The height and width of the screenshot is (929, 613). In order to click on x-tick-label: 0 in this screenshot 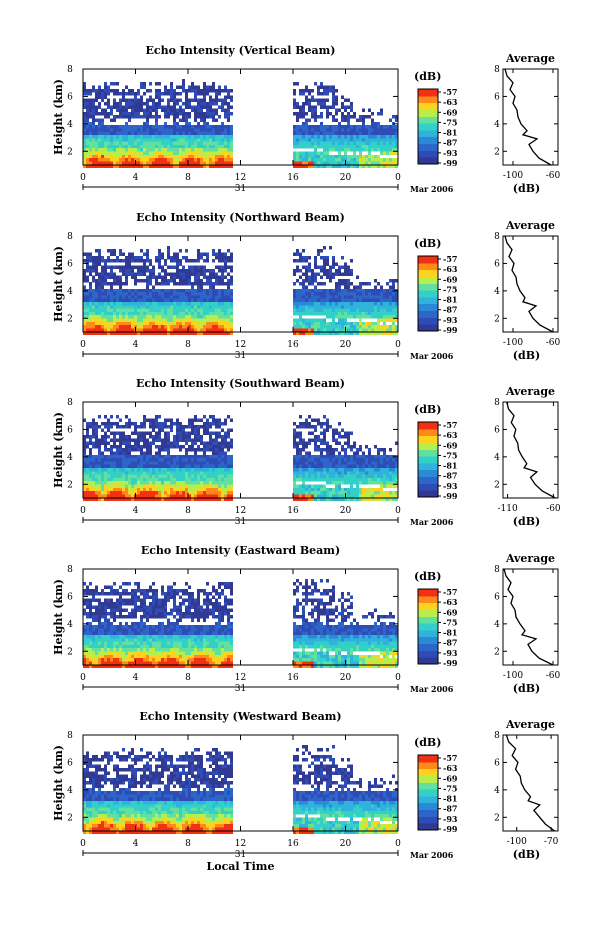, I will do `click(83, 345)`.